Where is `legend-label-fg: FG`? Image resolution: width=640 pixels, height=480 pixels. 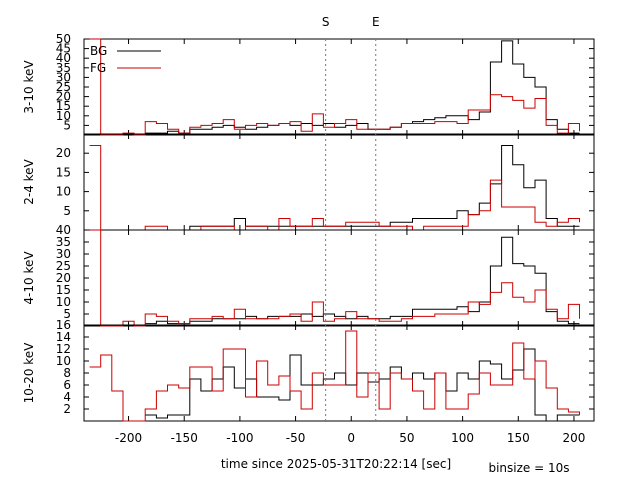 legend-label-fg: FG is located at coordinates (98, 68).